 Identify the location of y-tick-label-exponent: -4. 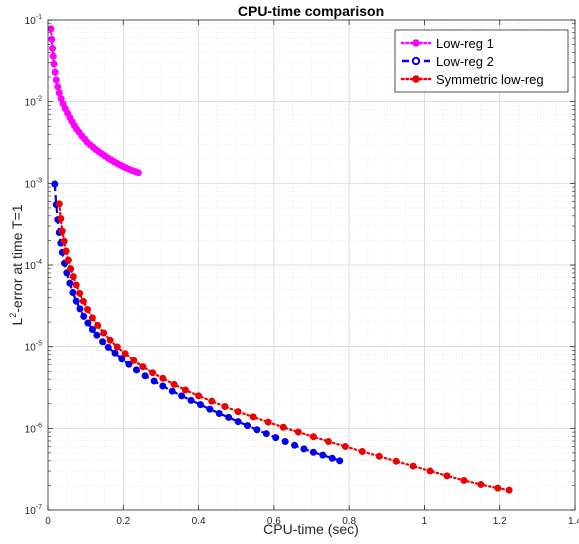
(39, 262).